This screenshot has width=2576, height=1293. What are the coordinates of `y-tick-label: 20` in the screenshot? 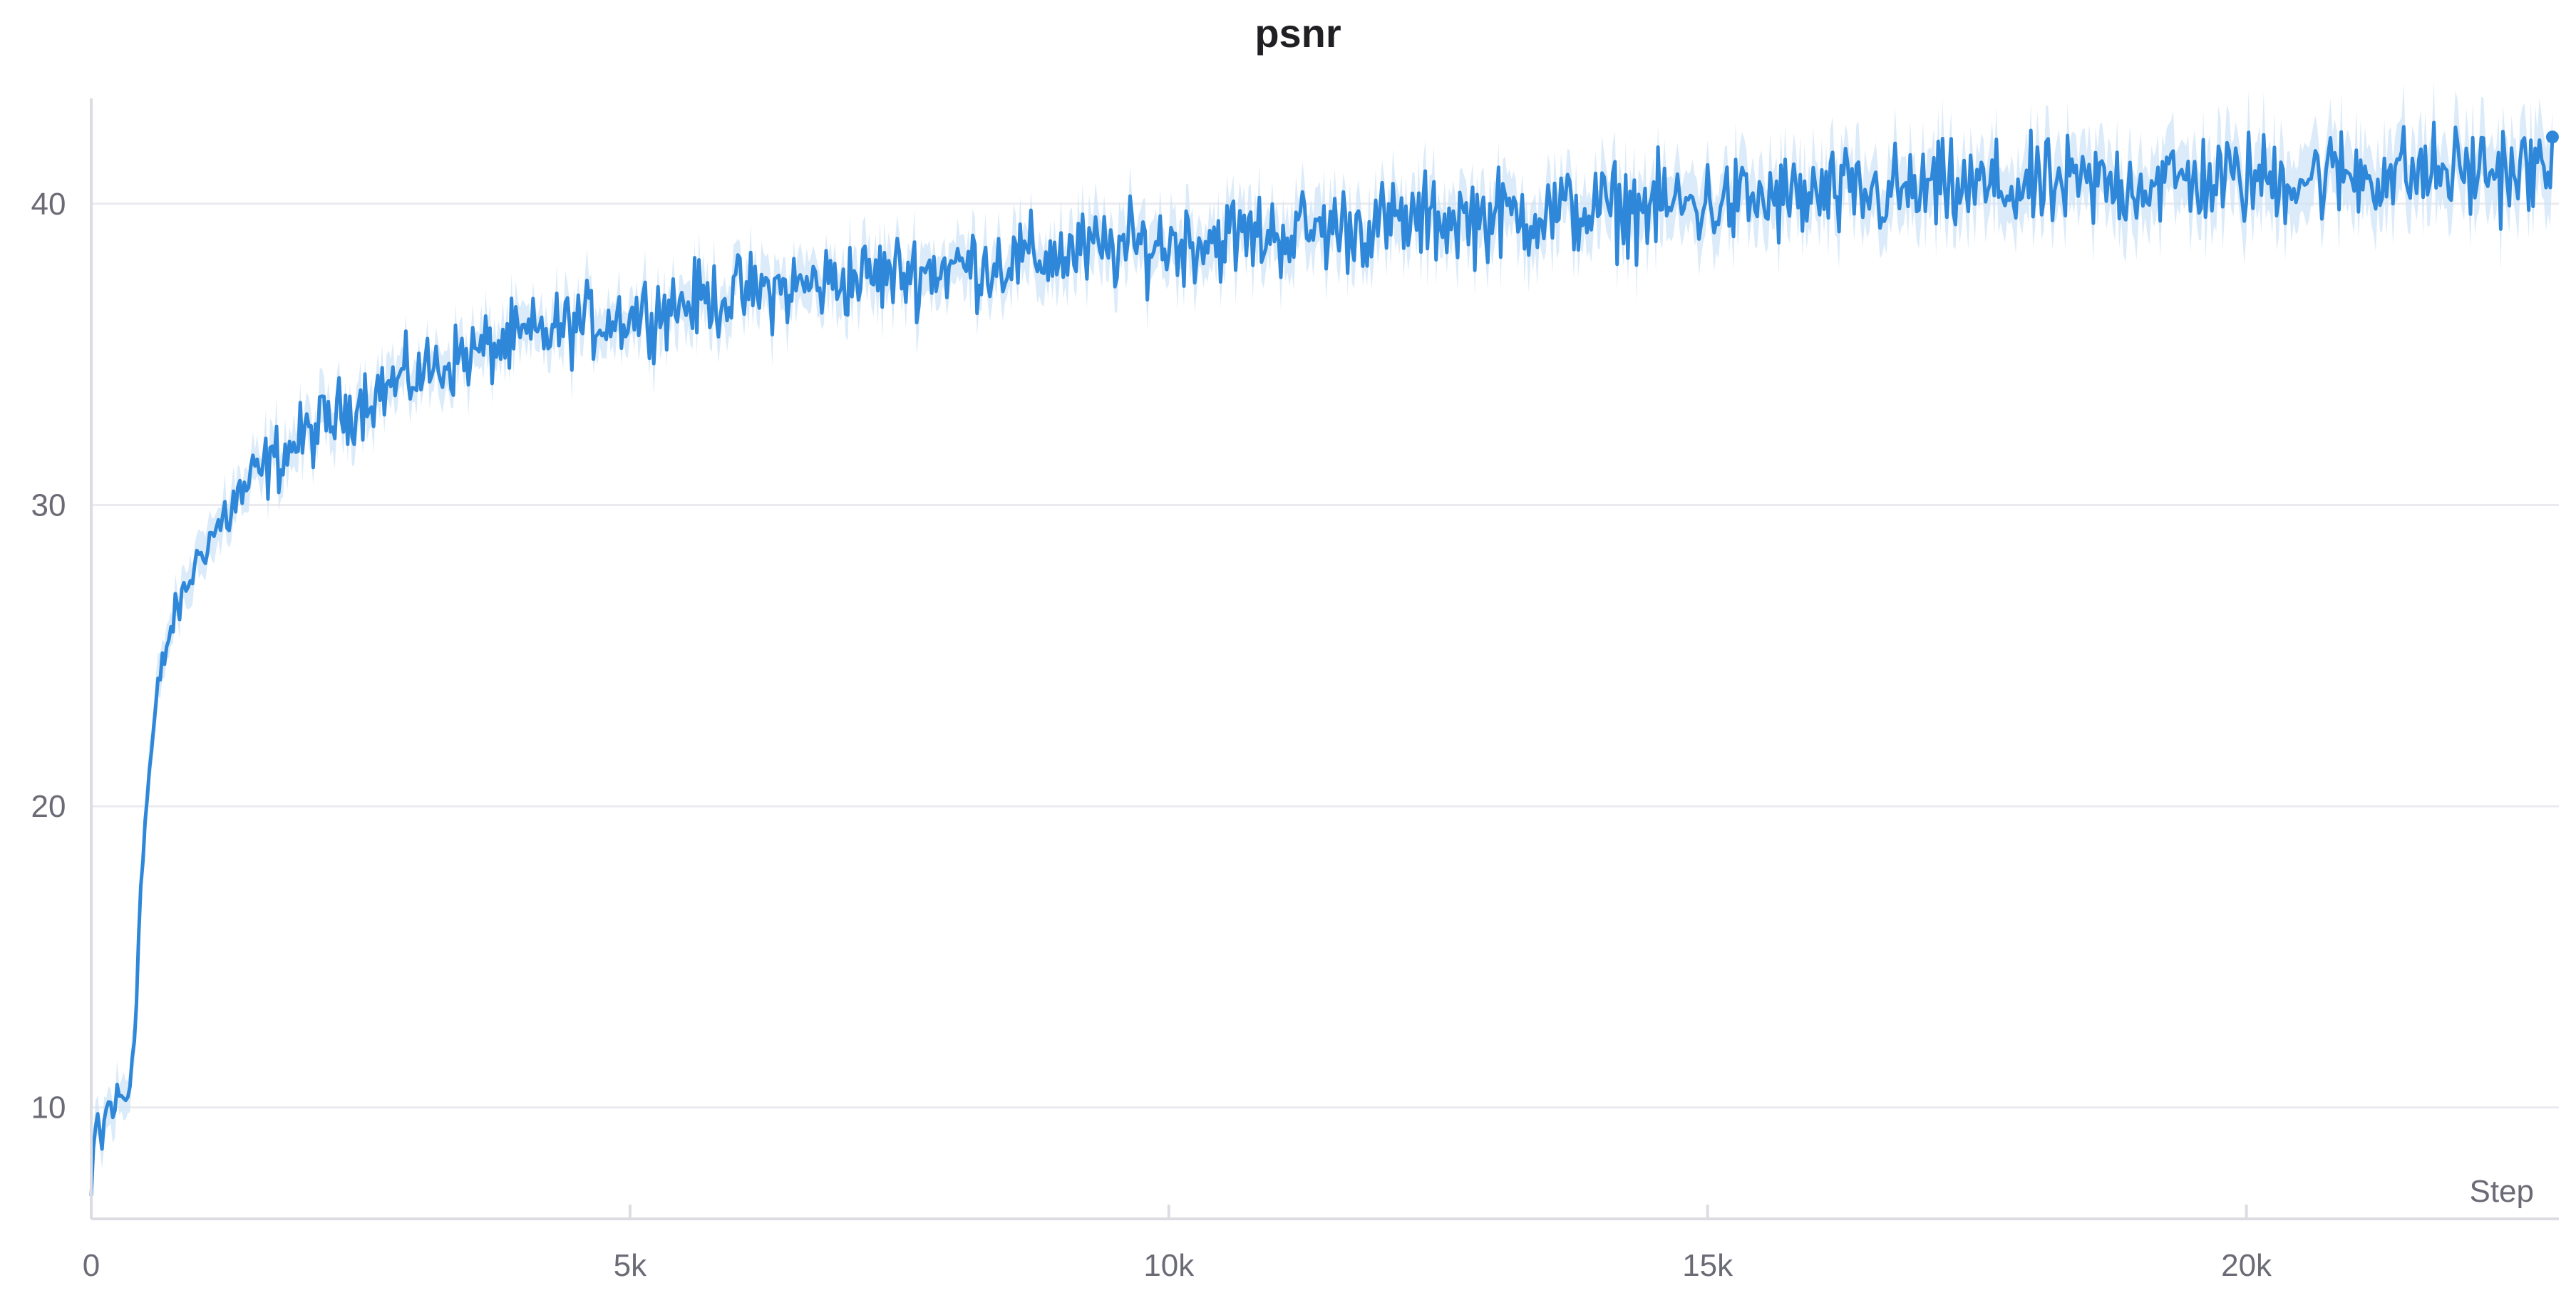 It's located at (48, 806).